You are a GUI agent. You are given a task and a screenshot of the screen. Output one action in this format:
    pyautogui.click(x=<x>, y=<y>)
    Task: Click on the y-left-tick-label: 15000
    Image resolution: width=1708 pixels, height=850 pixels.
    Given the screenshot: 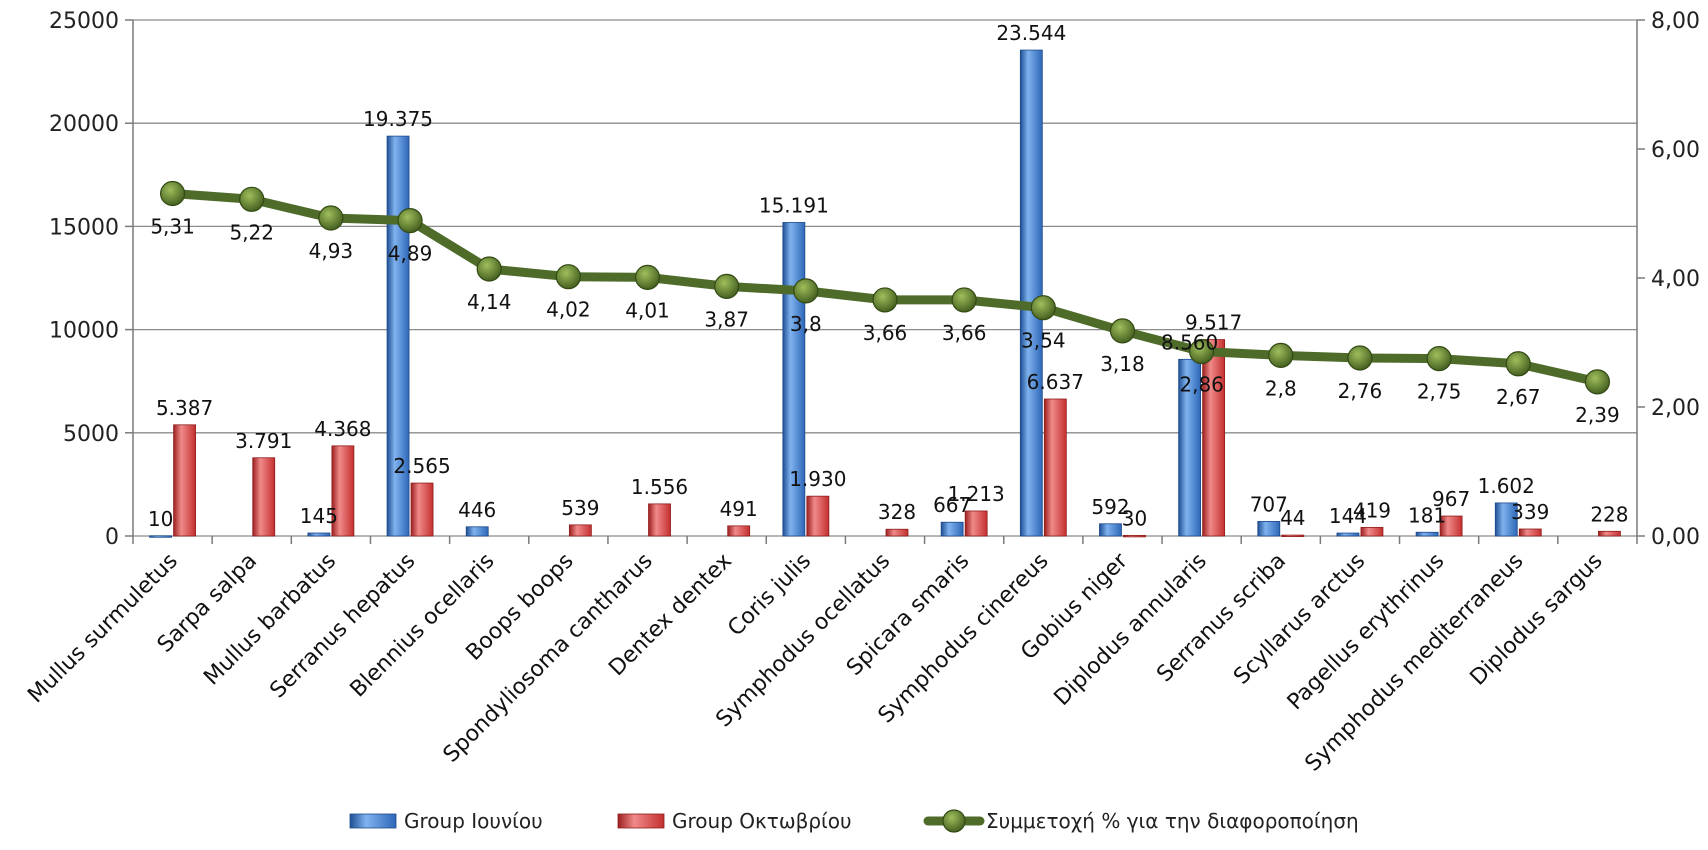 What is the action you would take?
    pyautogui.click(x=84, y=227)
    